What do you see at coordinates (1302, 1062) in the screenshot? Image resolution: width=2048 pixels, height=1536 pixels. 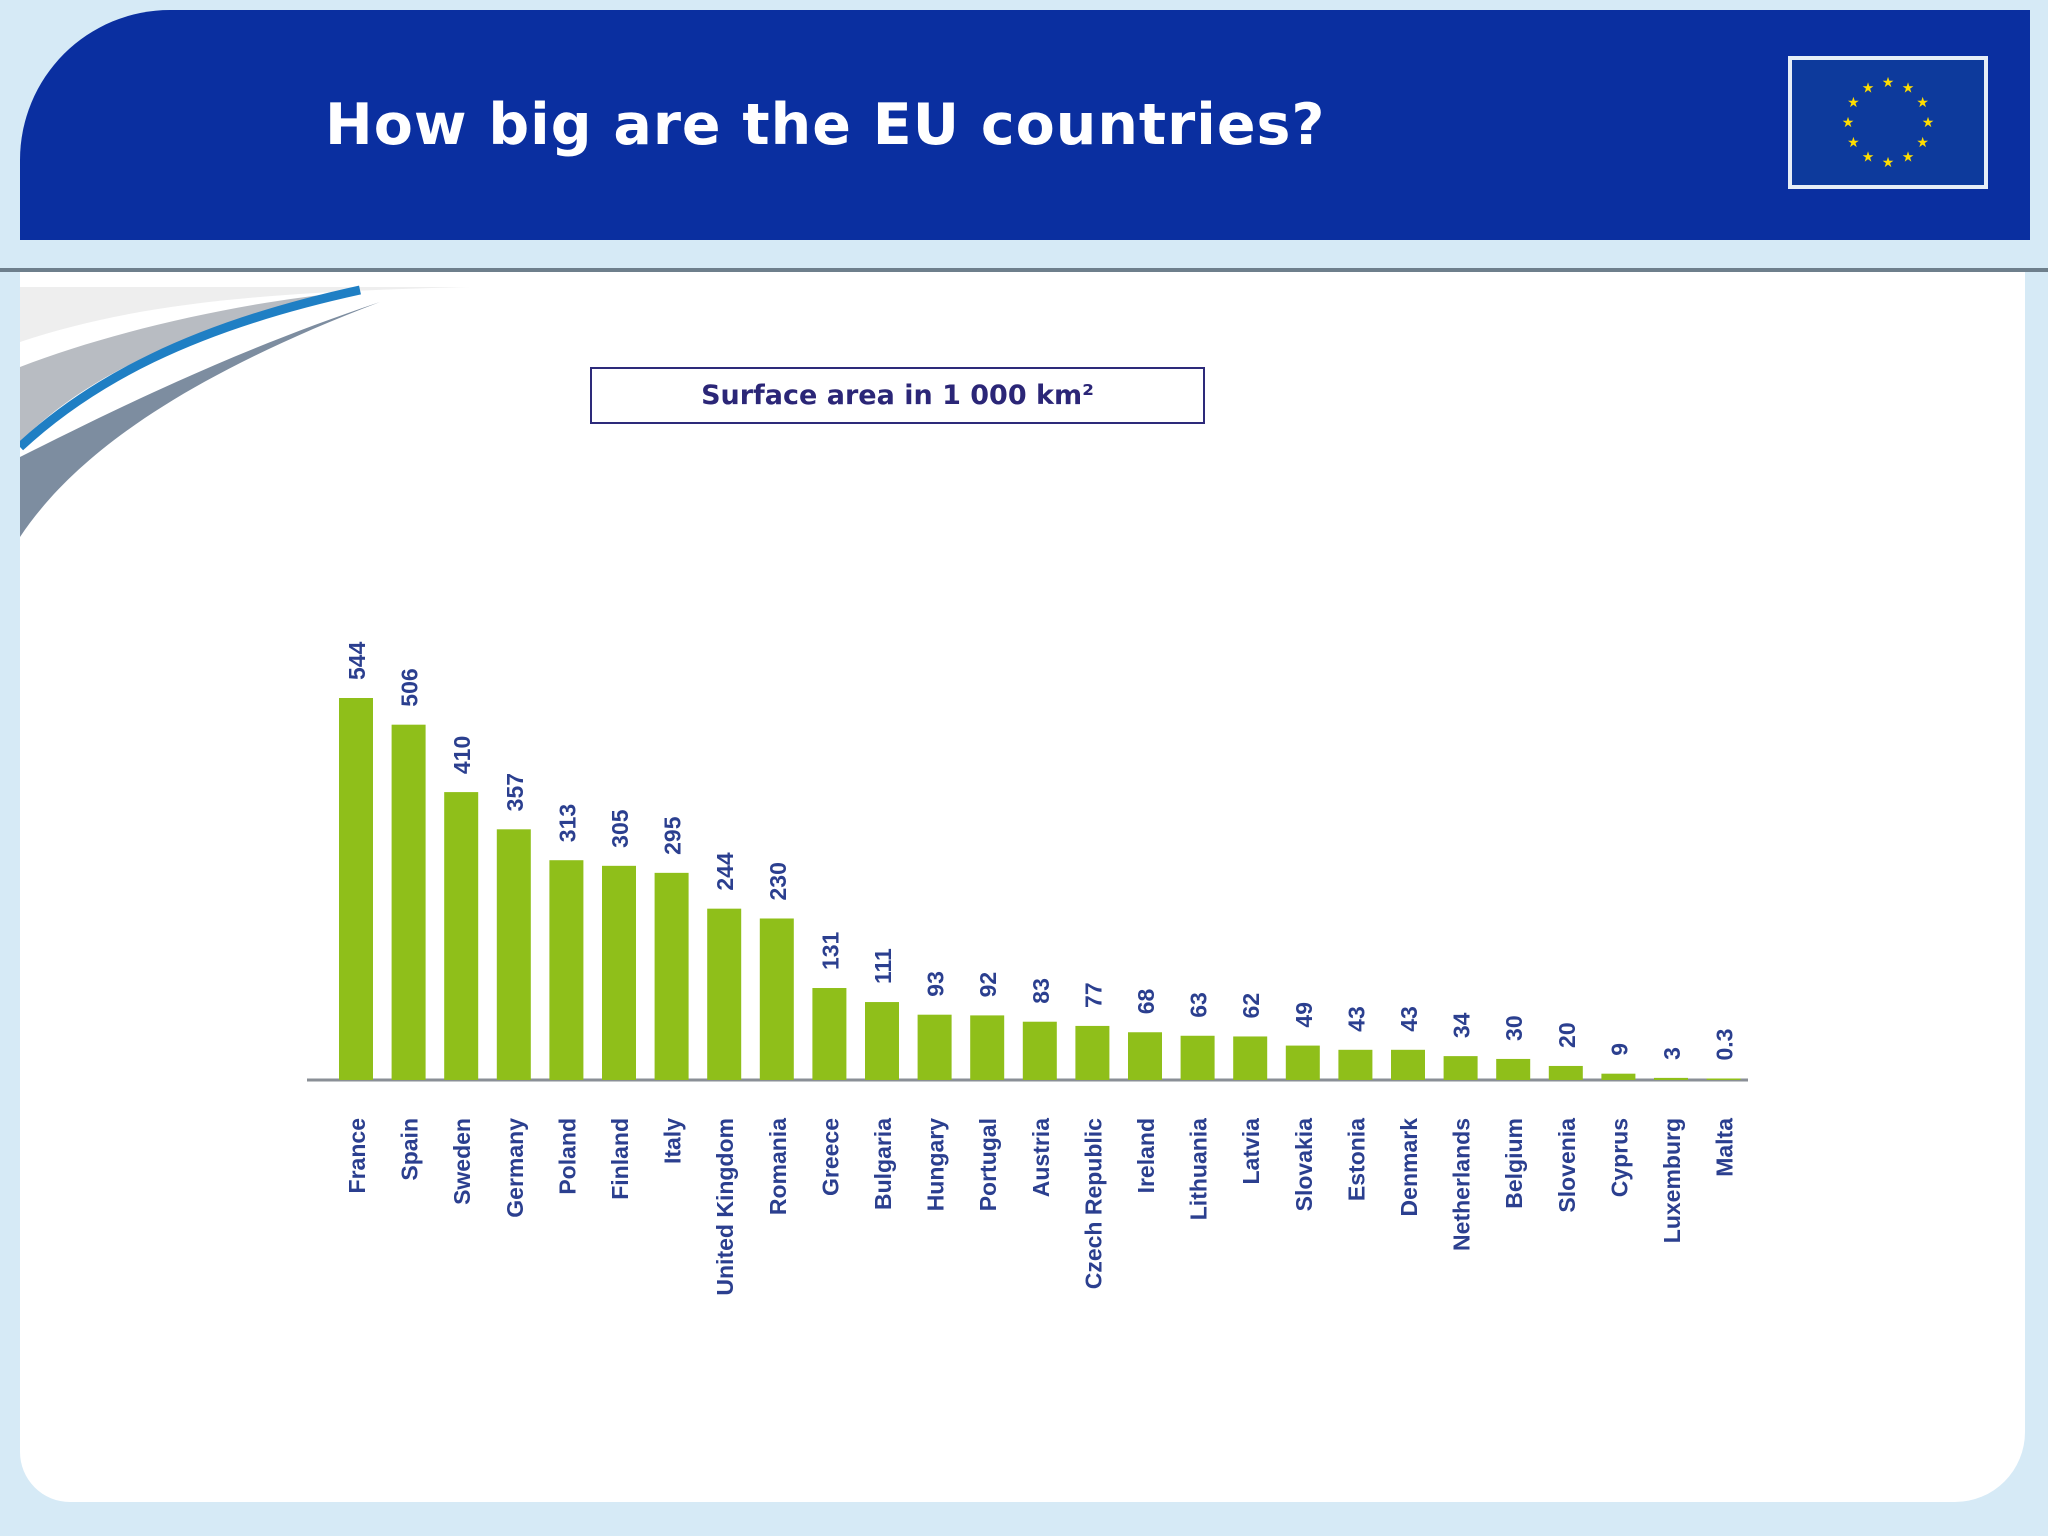 I see `bar-slovakia` at bounding box center [1302, 1062].